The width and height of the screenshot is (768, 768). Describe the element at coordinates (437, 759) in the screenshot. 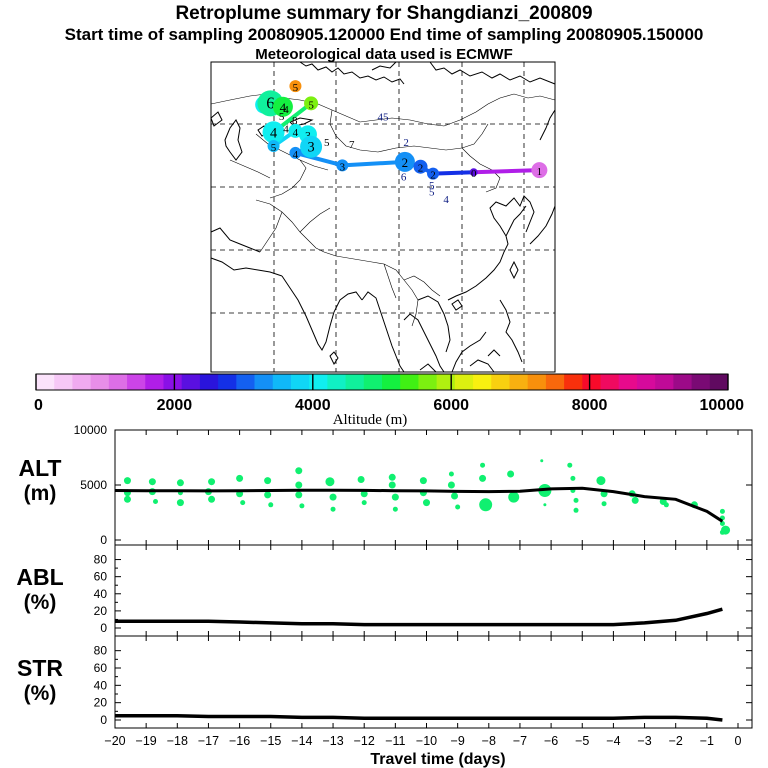

I see `x-axis-label: Travel time (days)` at that location.